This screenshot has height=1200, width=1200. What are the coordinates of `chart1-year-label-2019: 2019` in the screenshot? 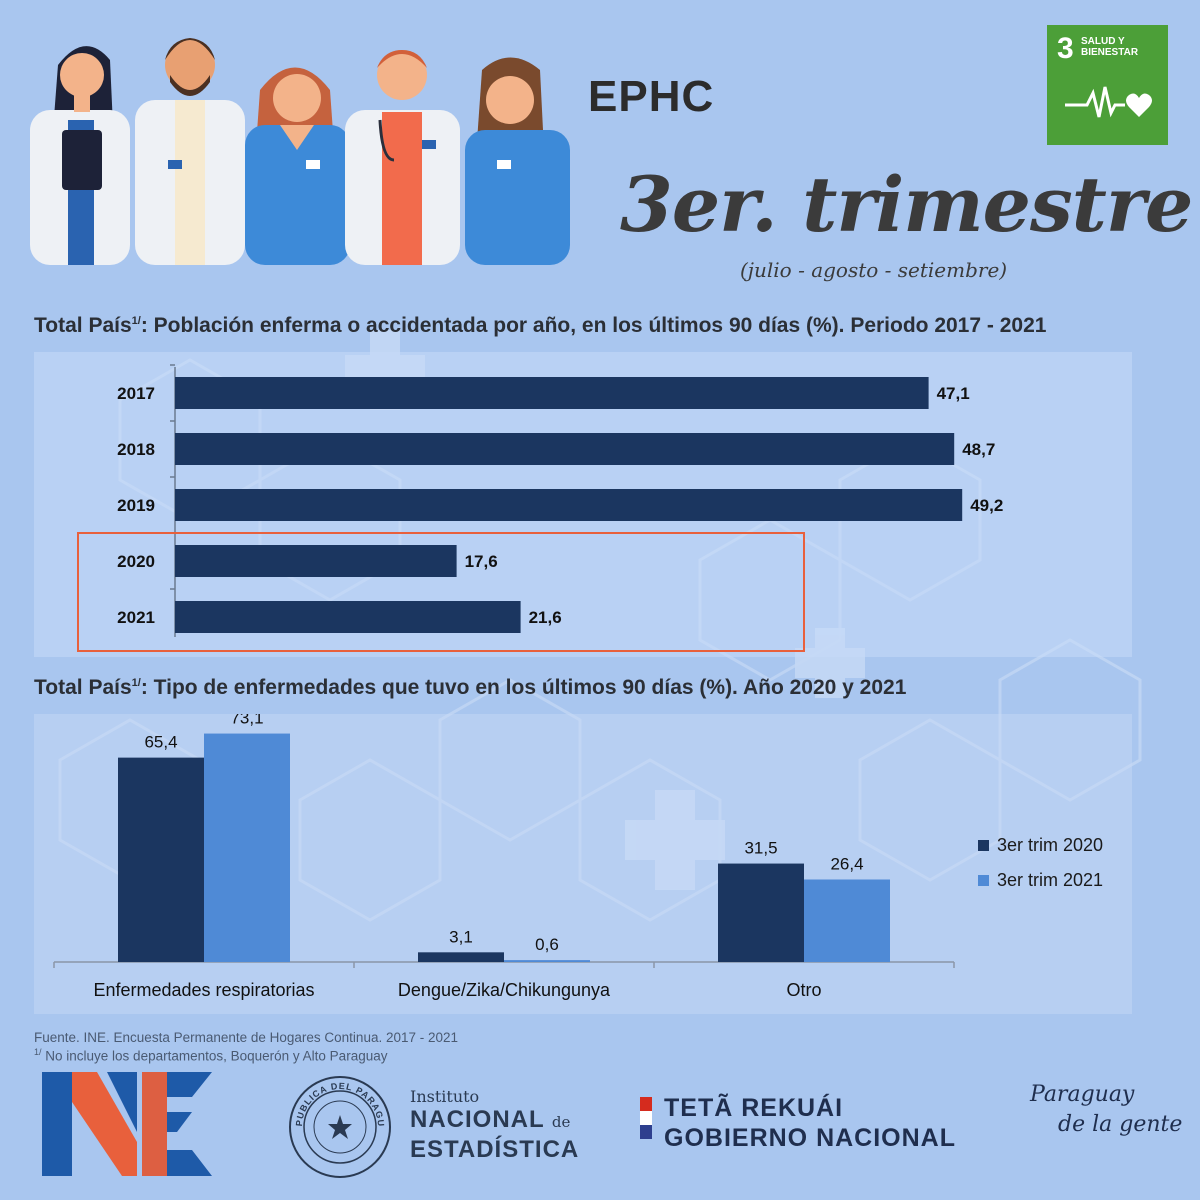 It's located at (136, 505).